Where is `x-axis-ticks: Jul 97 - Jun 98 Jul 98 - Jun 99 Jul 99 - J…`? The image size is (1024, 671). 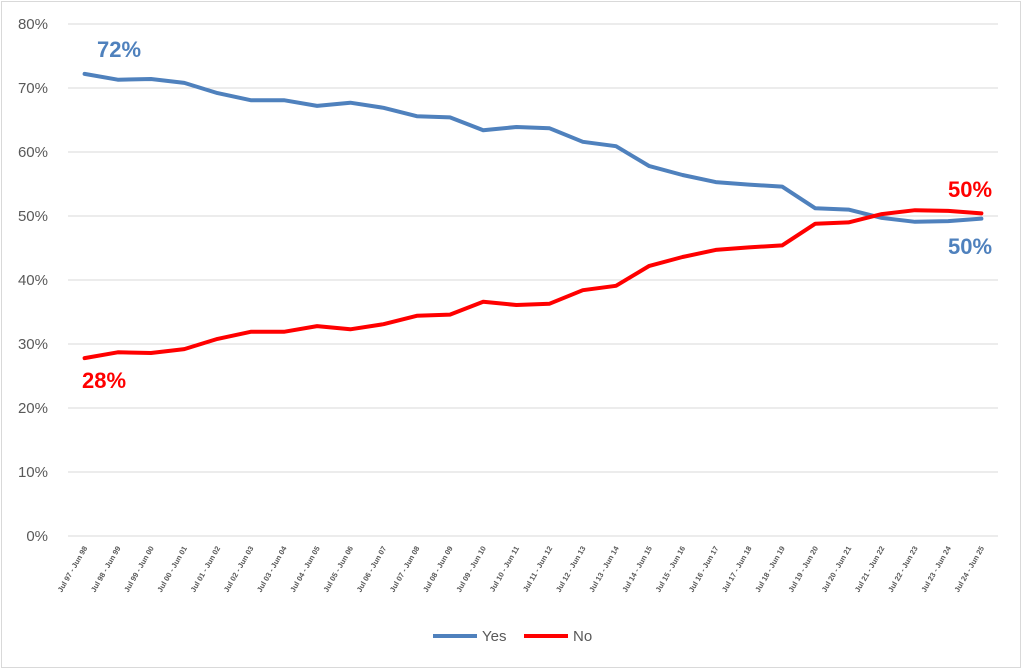
x-axis-ticks: Jul 97 - Jun 98 Jul 98 - Jun 99 Jul 99 - J… is located at coordinates (521, 569).